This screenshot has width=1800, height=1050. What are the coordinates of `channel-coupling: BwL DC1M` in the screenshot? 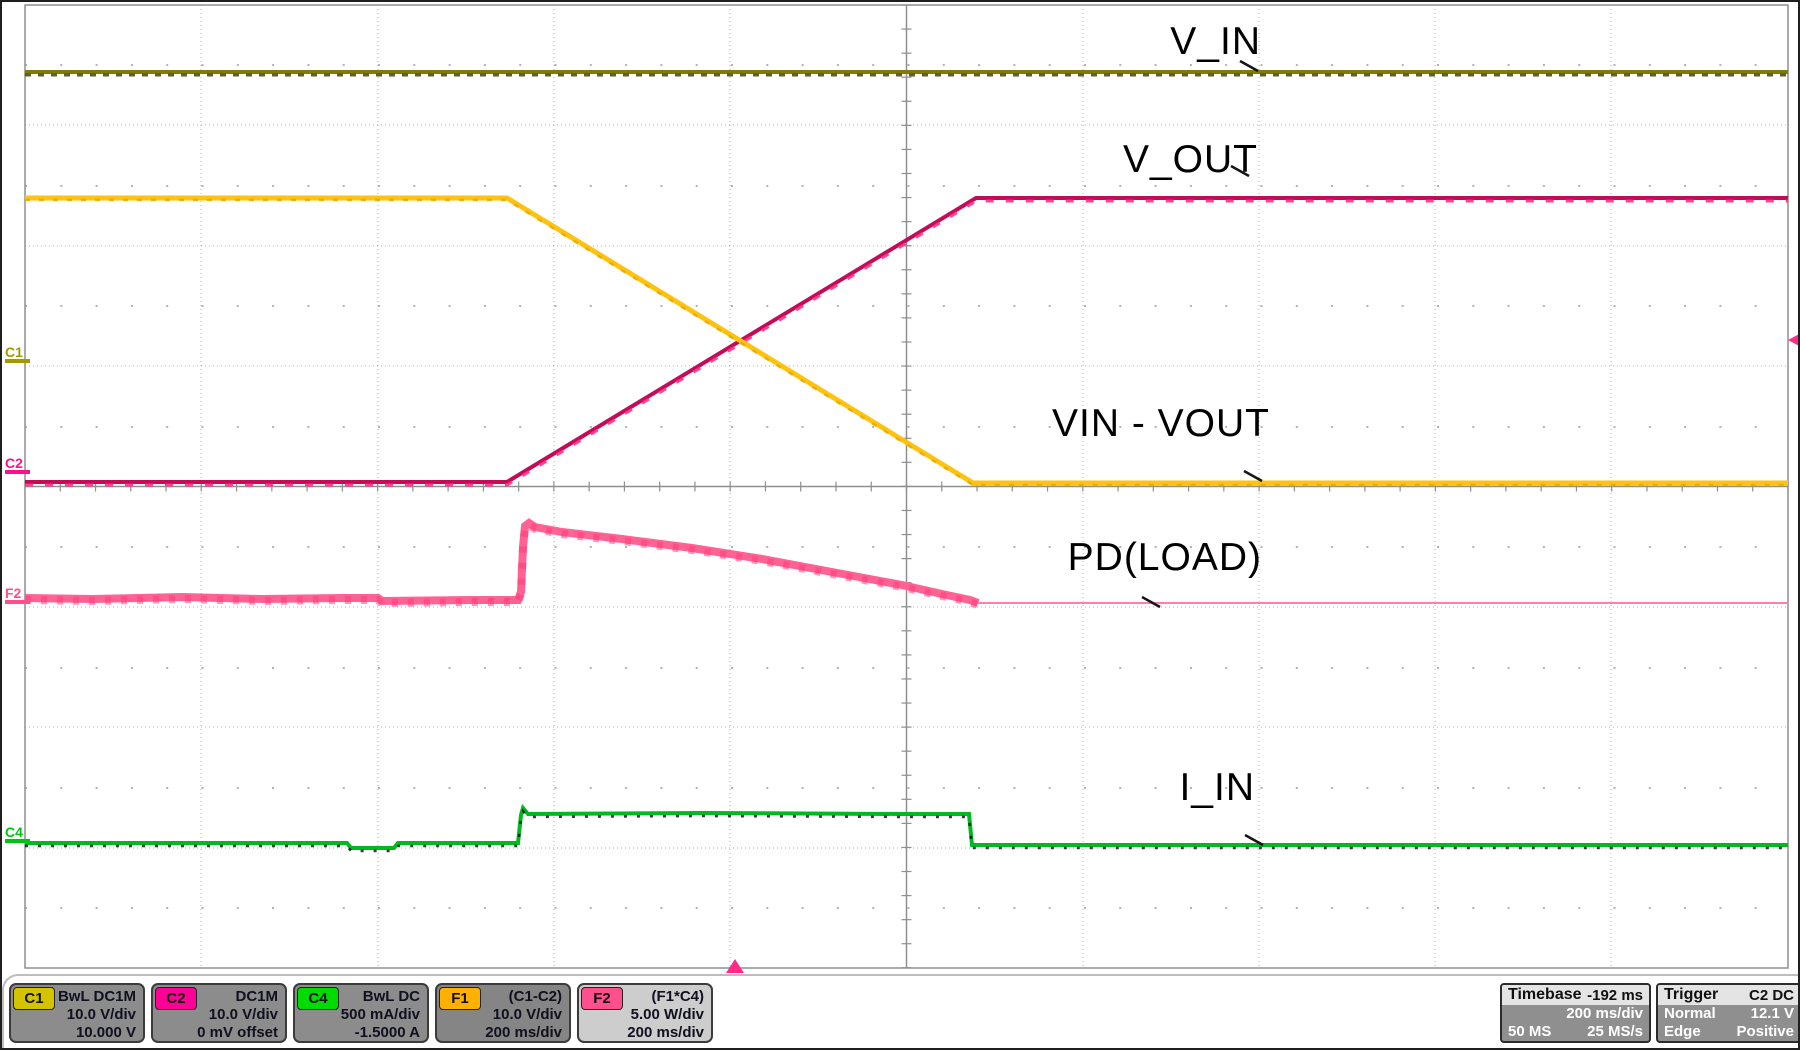 It's located at (96, 996).